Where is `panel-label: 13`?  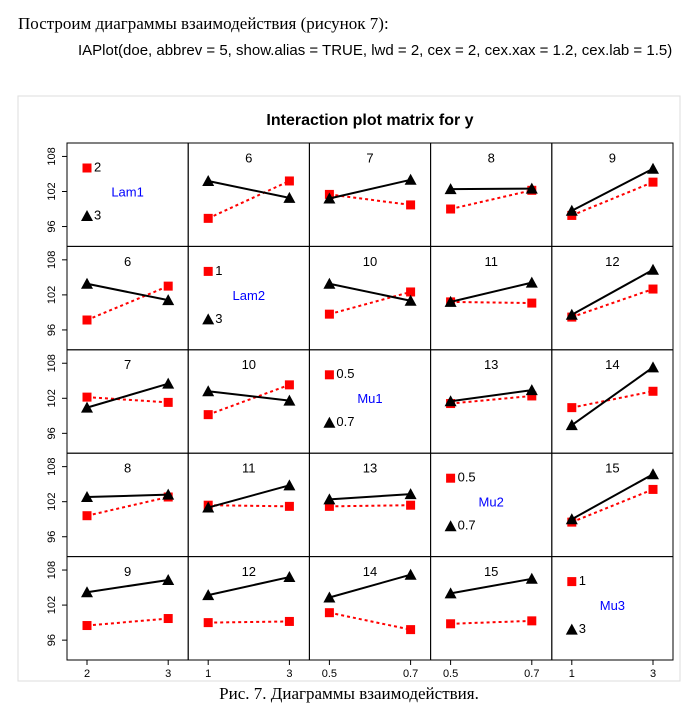 panel-label: 13 is located at coordinates (370, 468).